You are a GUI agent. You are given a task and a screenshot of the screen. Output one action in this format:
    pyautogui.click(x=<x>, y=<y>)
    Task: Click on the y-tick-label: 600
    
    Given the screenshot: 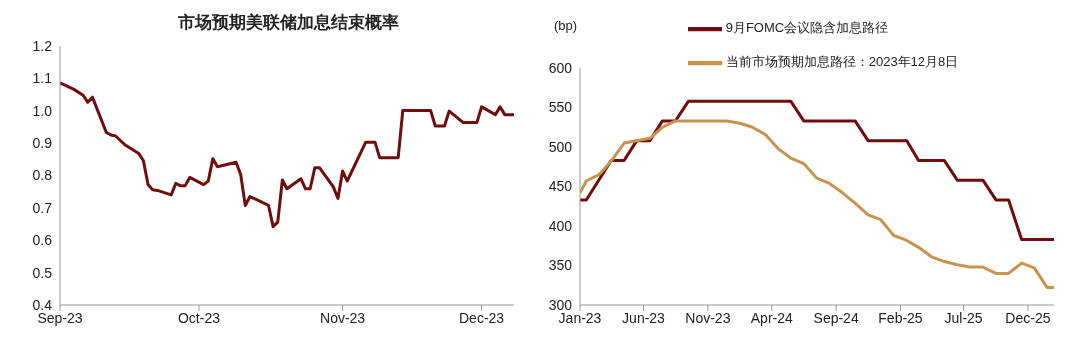 What is the action you would take?
    pyautogui.click(x=560, y=67)
    